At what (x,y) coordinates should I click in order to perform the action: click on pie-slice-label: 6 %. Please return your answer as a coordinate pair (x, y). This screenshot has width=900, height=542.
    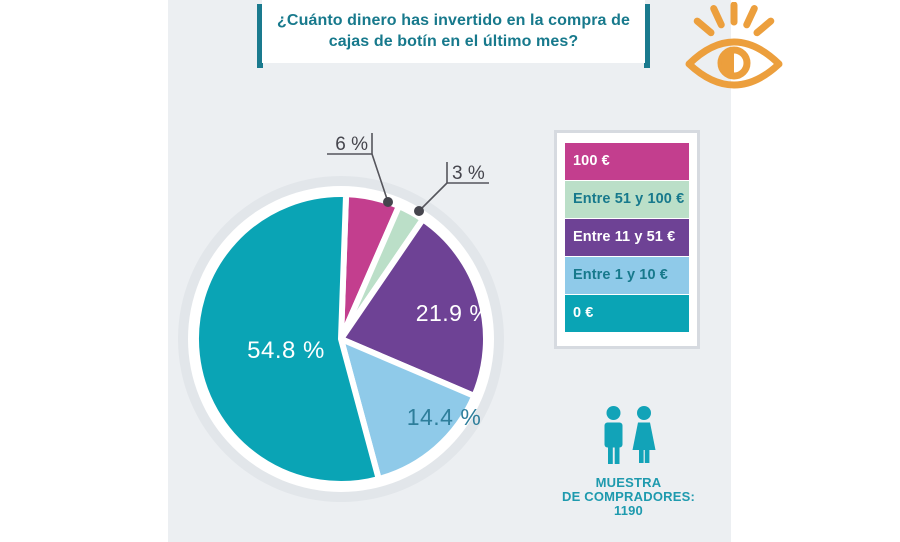
    Looking at the image, I should click on (351, 144).